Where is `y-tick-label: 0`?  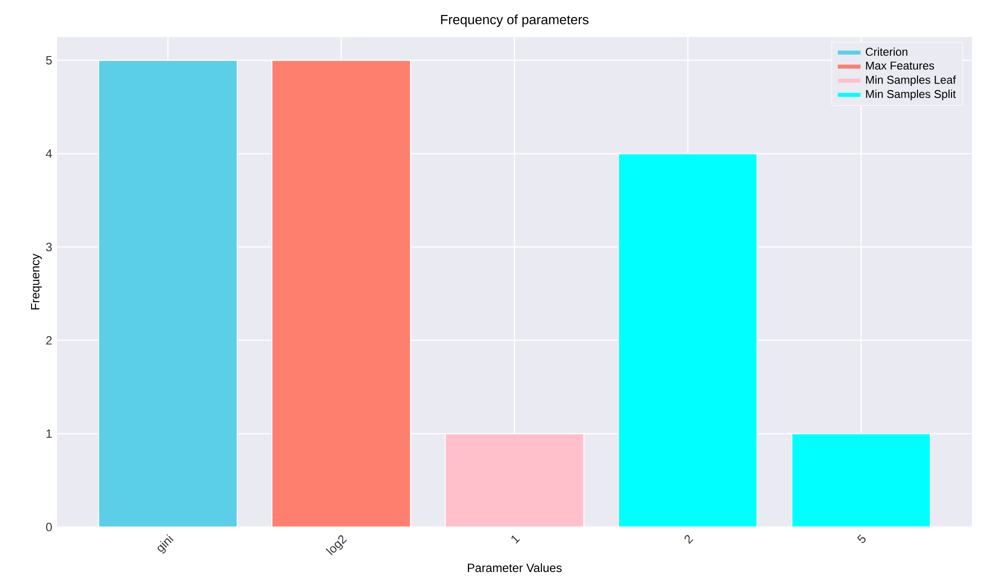
y-tick-label: 0 is located at coordinates (49, 527).